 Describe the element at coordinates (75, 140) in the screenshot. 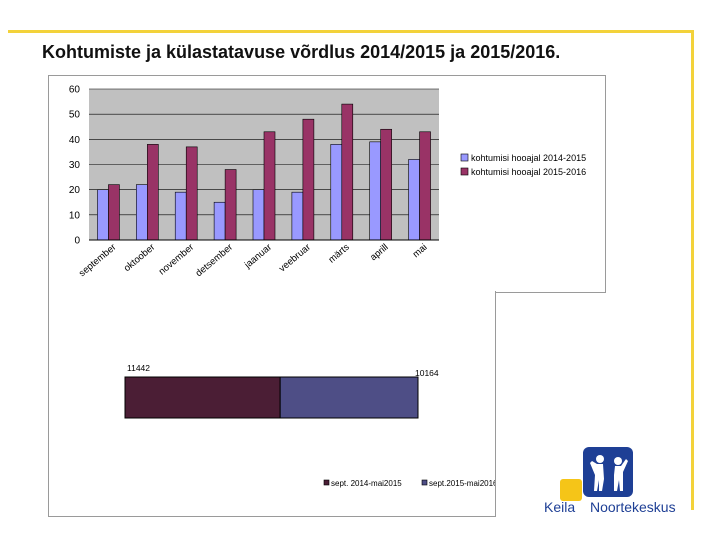

I see `y-tick-label: 40` at that location.